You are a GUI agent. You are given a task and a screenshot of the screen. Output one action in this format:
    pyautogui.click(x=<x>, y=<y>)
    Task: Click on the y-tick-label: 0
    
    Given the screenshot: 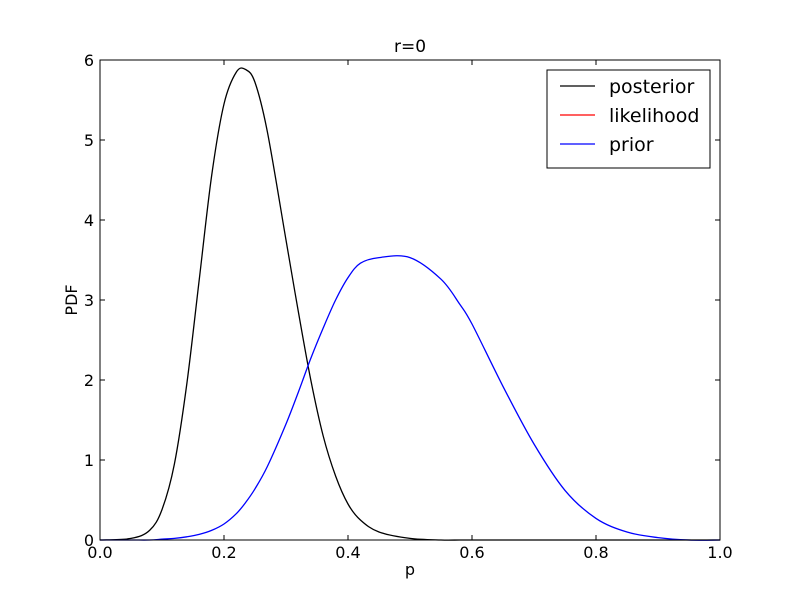 What is the action you would take?
    pyautogui.click(x=89, y=540)
    